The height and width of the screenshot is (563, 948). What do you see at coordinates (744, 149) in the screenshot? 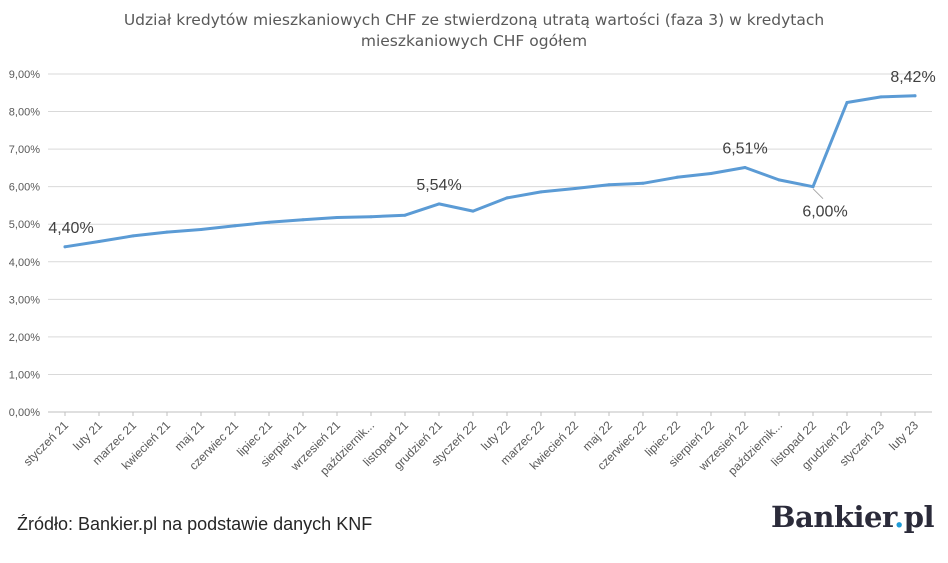
I see `data-label: 6,51%` at bounding box center [744, 149].